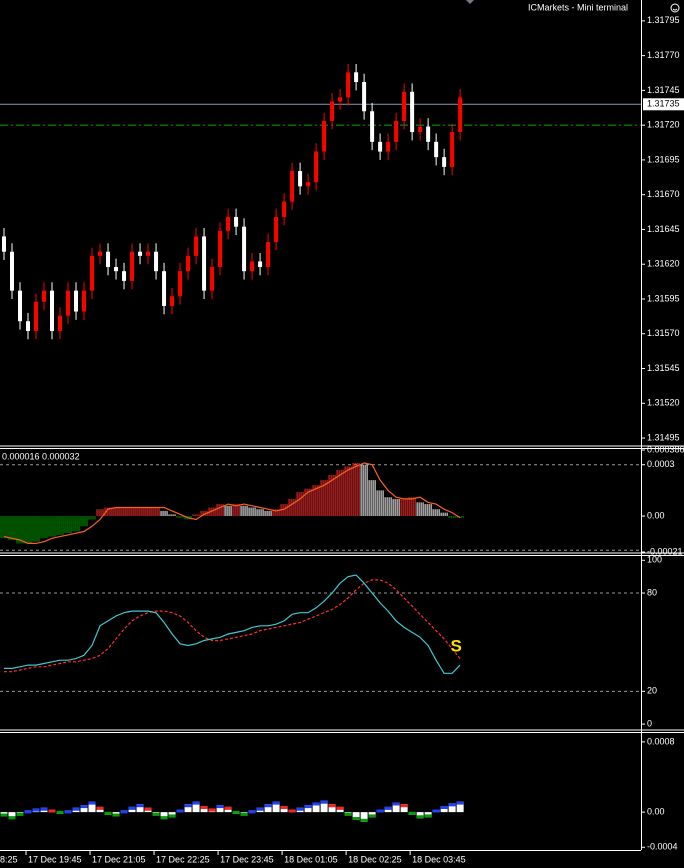  What do you see at coordinates (232, 503) in the screenshot?
I see `signal-line` at bounding box center [232, 503].